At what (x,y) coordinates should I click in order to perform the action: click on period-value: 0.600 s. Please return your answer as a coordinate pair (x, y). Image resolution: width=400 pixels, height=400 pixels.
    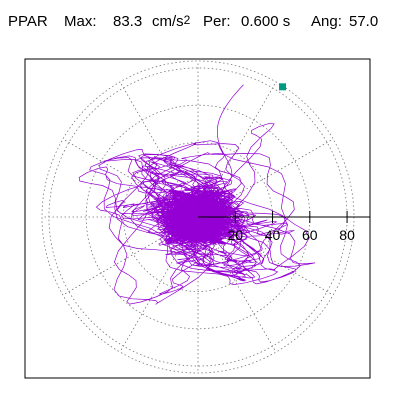
    Looking at the image, I should click on (266, 21).